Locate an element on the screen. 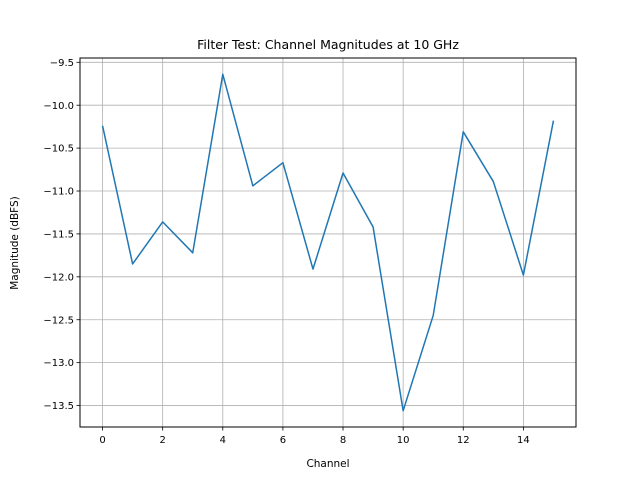  y-tick-label: −12.0 is located at coordinates (58, 277).